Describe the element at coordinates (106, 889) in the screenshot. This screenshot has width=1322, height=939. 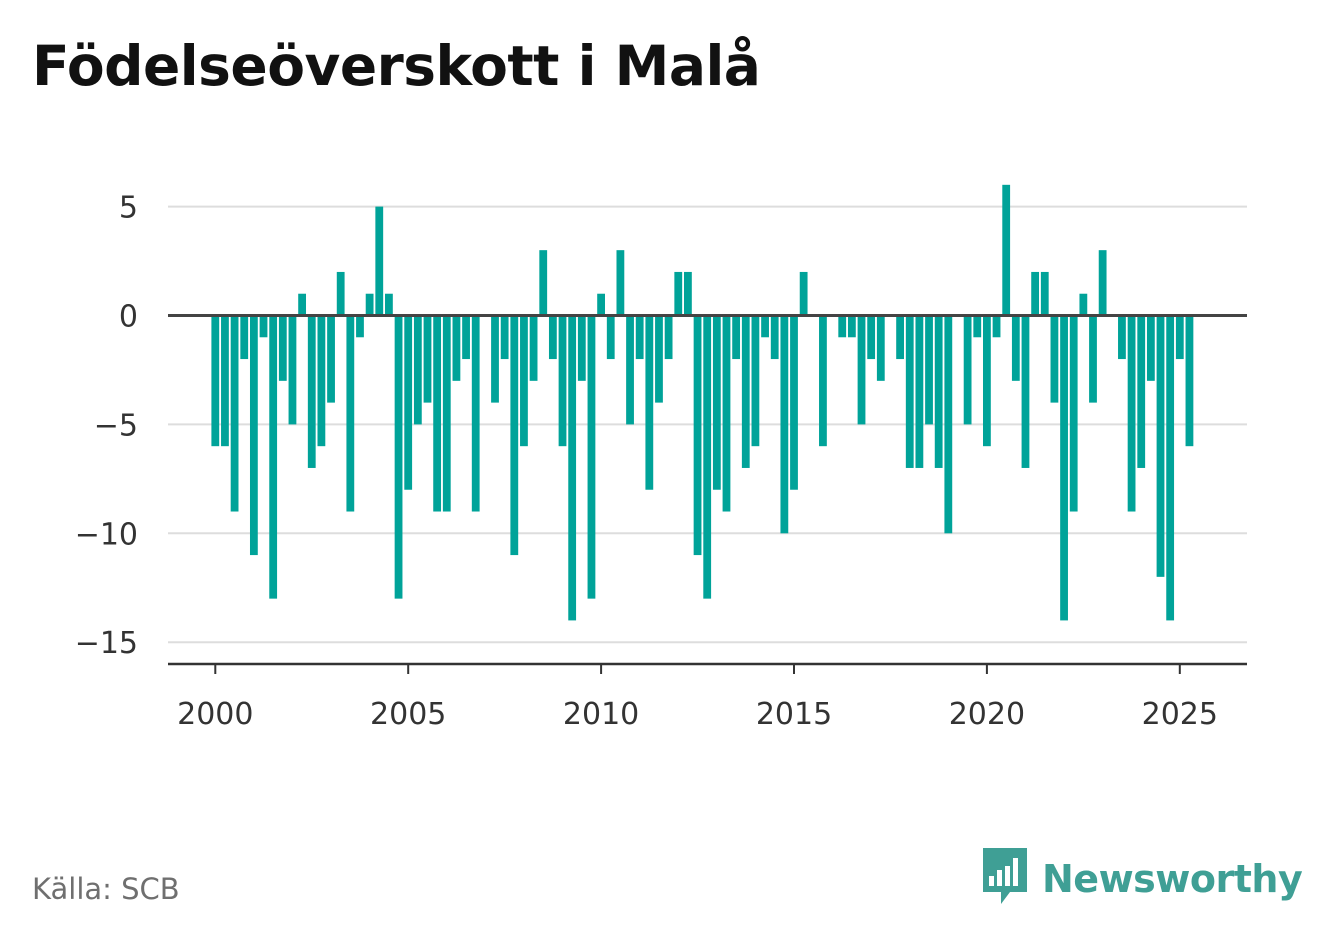
I see `source-note: Källa: SCB` at that location.